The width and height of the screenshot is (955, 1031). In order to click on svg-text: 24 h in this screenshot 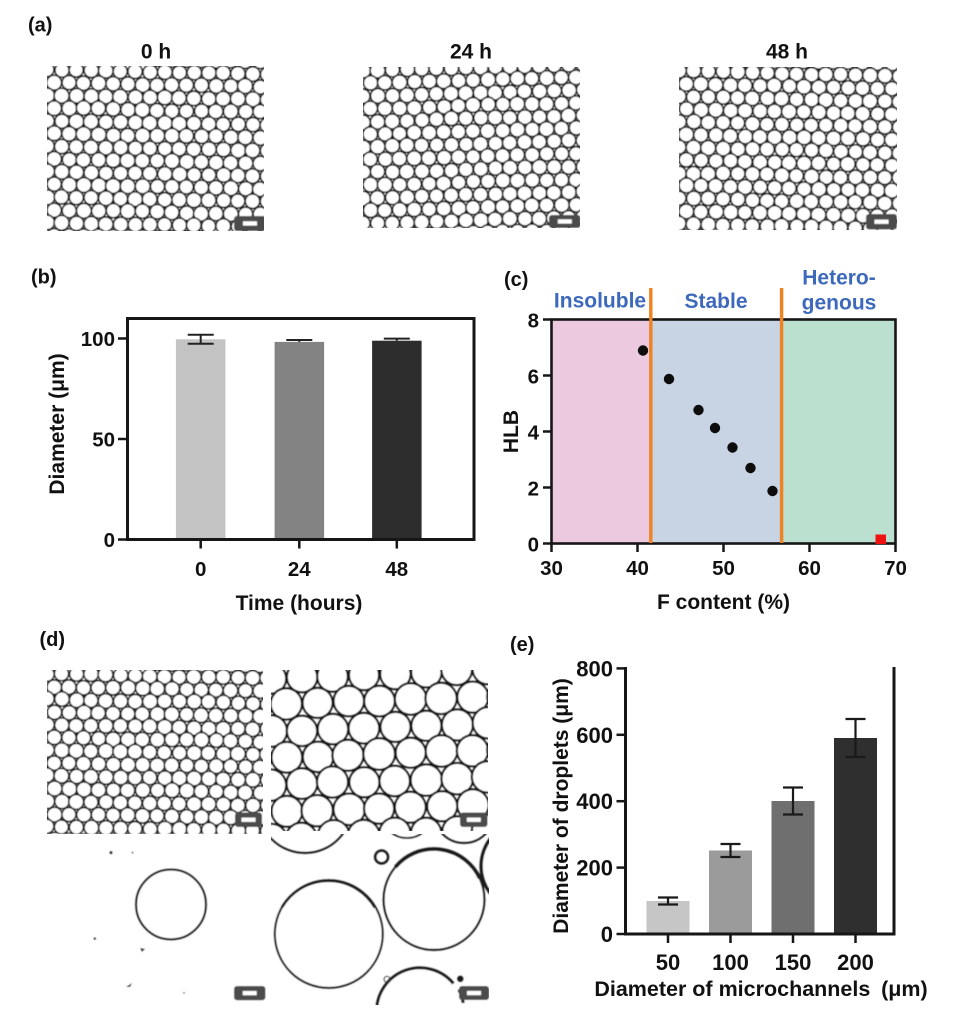, I will do `click(471, 52)`.